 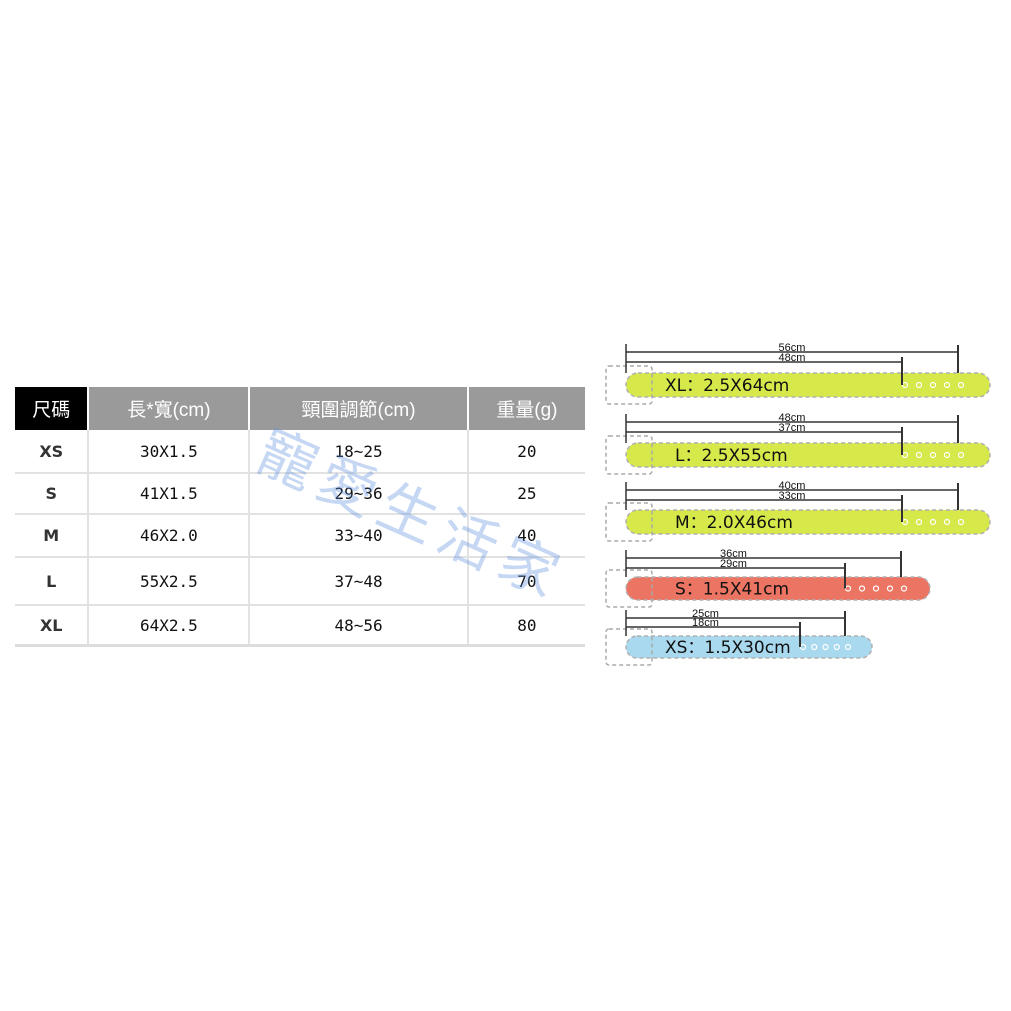 I want to click on cell-weight: 70, so click(x=525, y=581).